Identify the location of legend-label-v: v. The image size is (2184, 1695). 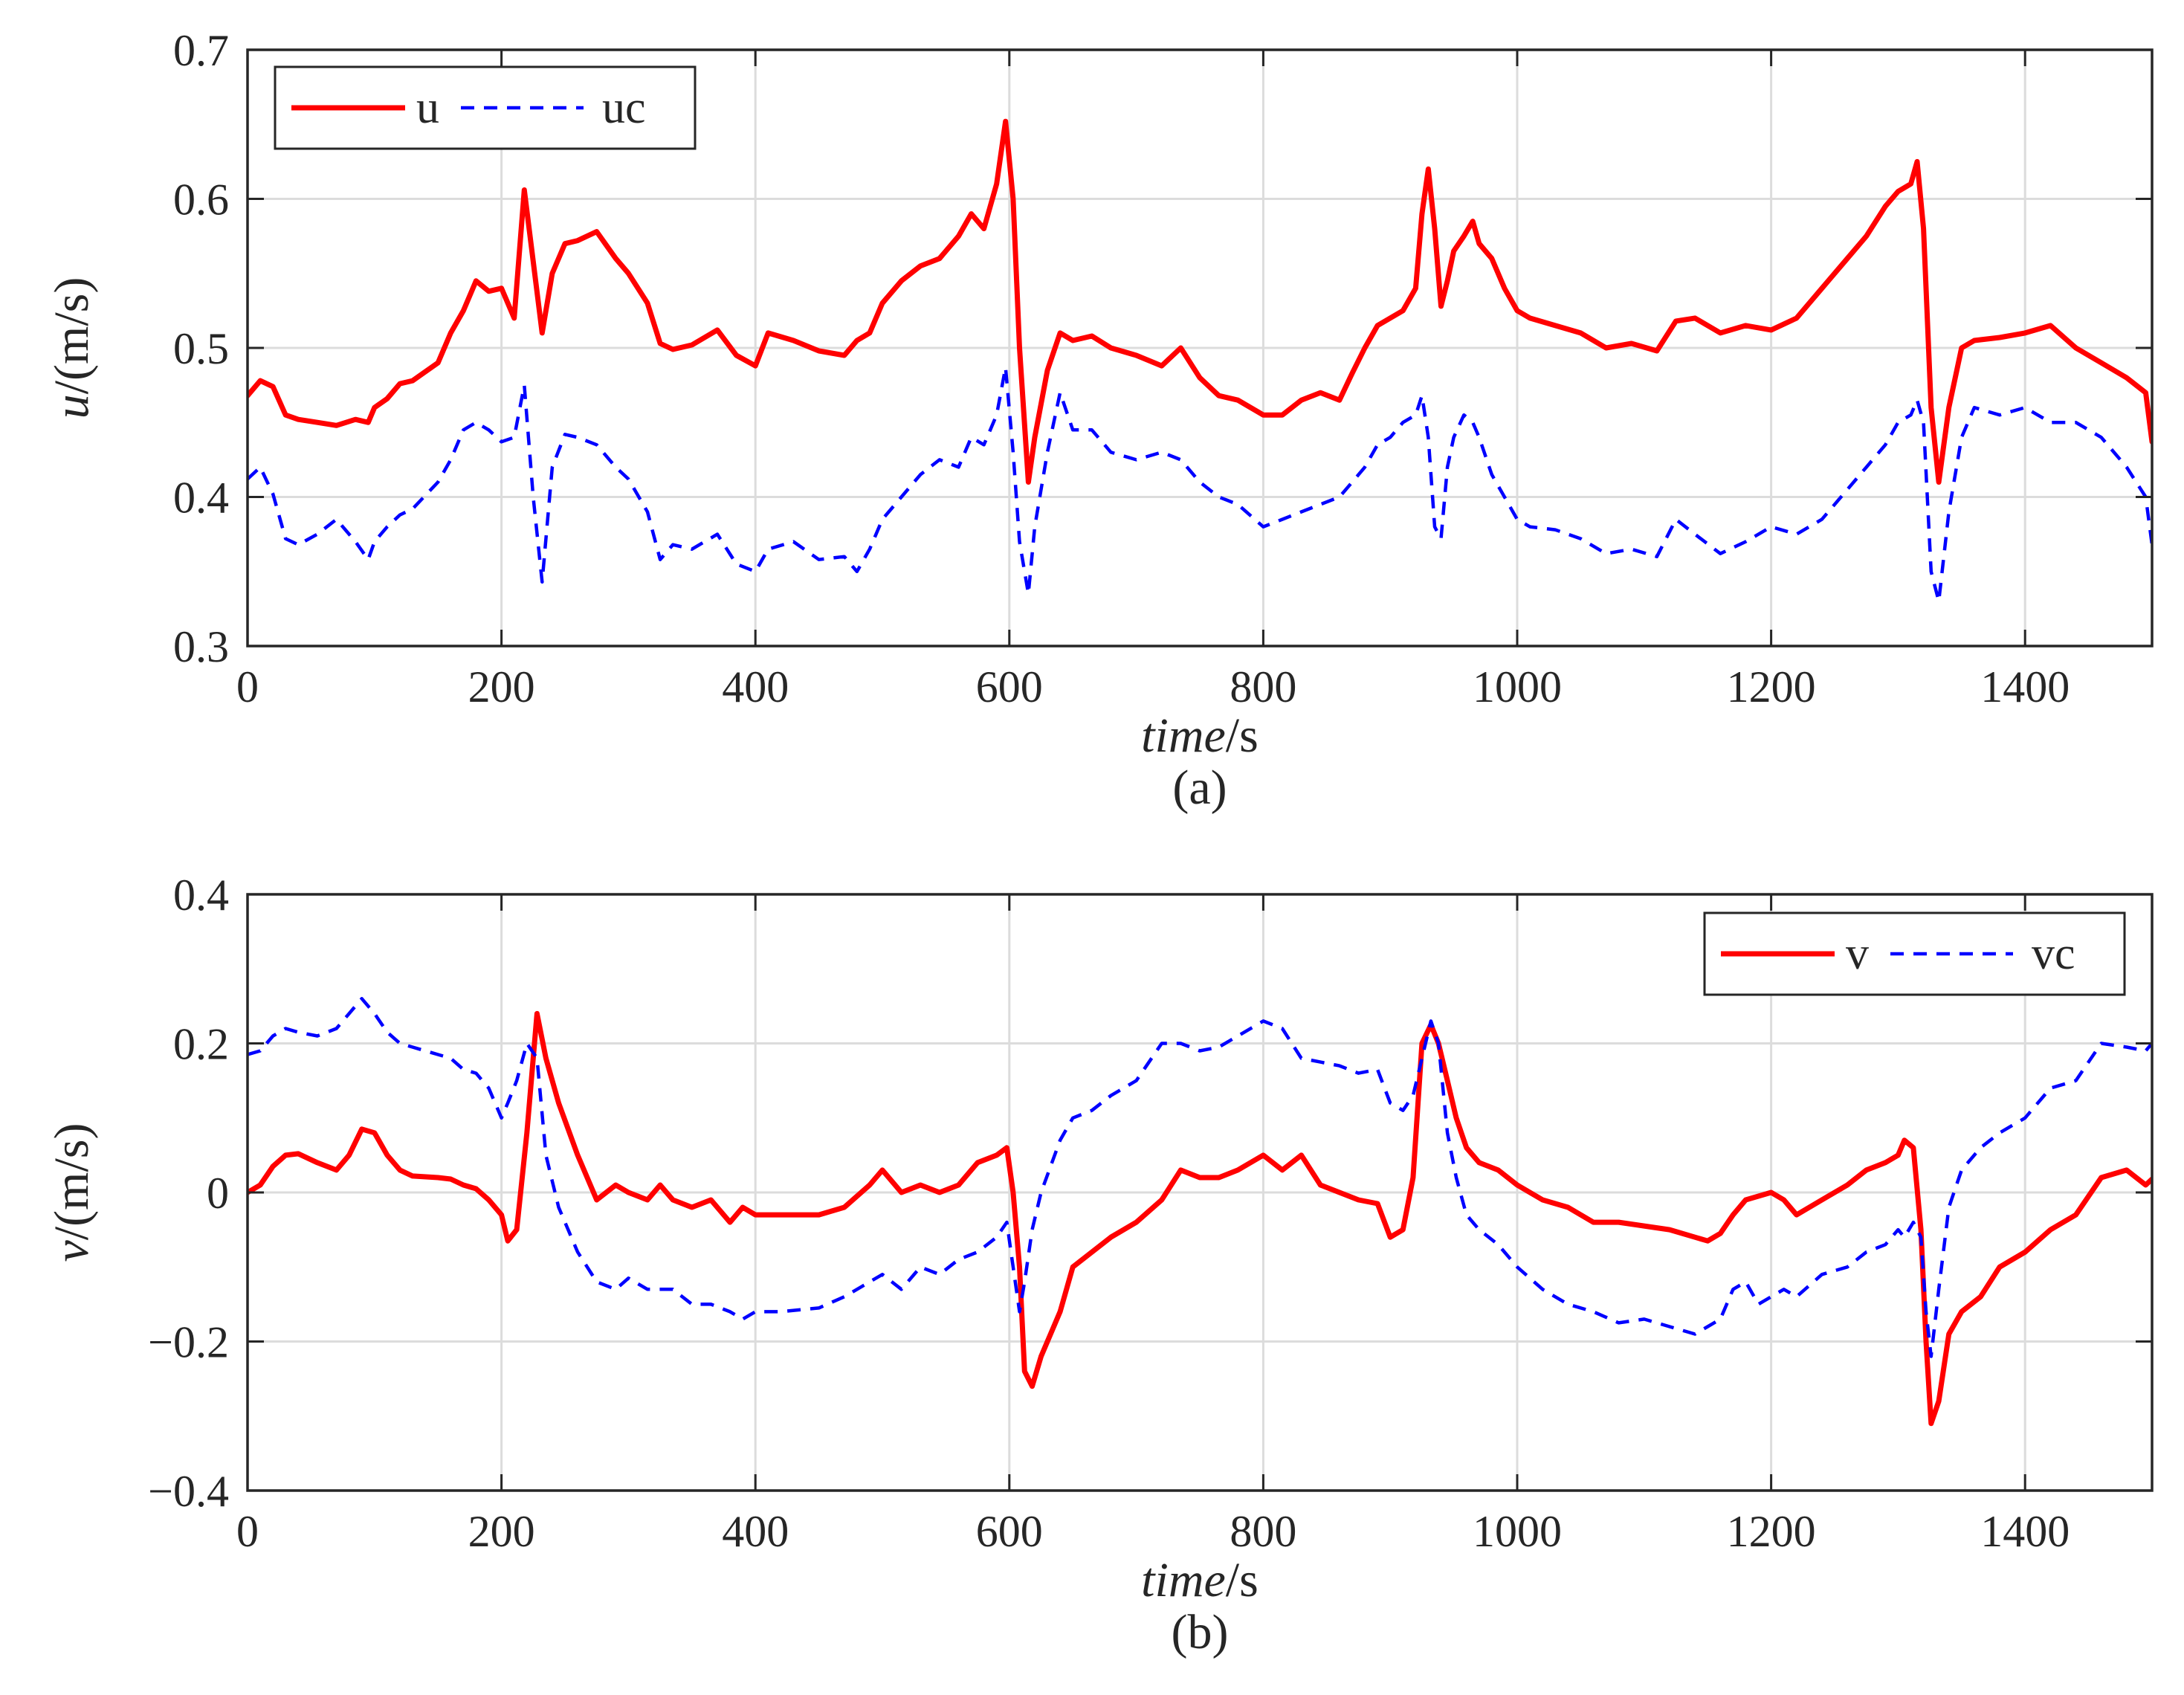
(1858, 954).